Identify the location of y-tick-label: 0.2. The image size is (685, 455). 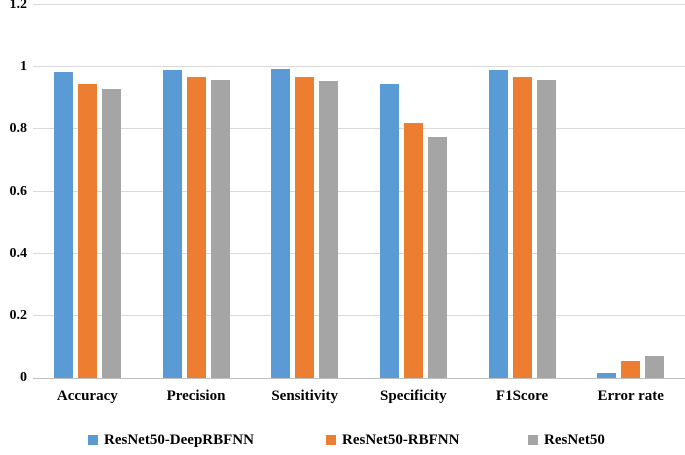
(18, 315).